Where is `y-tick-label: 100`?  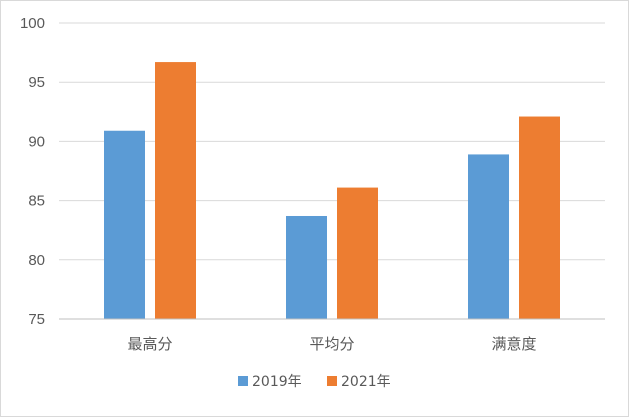 y-tick-label: 100 is located at coordinates (32, 23).